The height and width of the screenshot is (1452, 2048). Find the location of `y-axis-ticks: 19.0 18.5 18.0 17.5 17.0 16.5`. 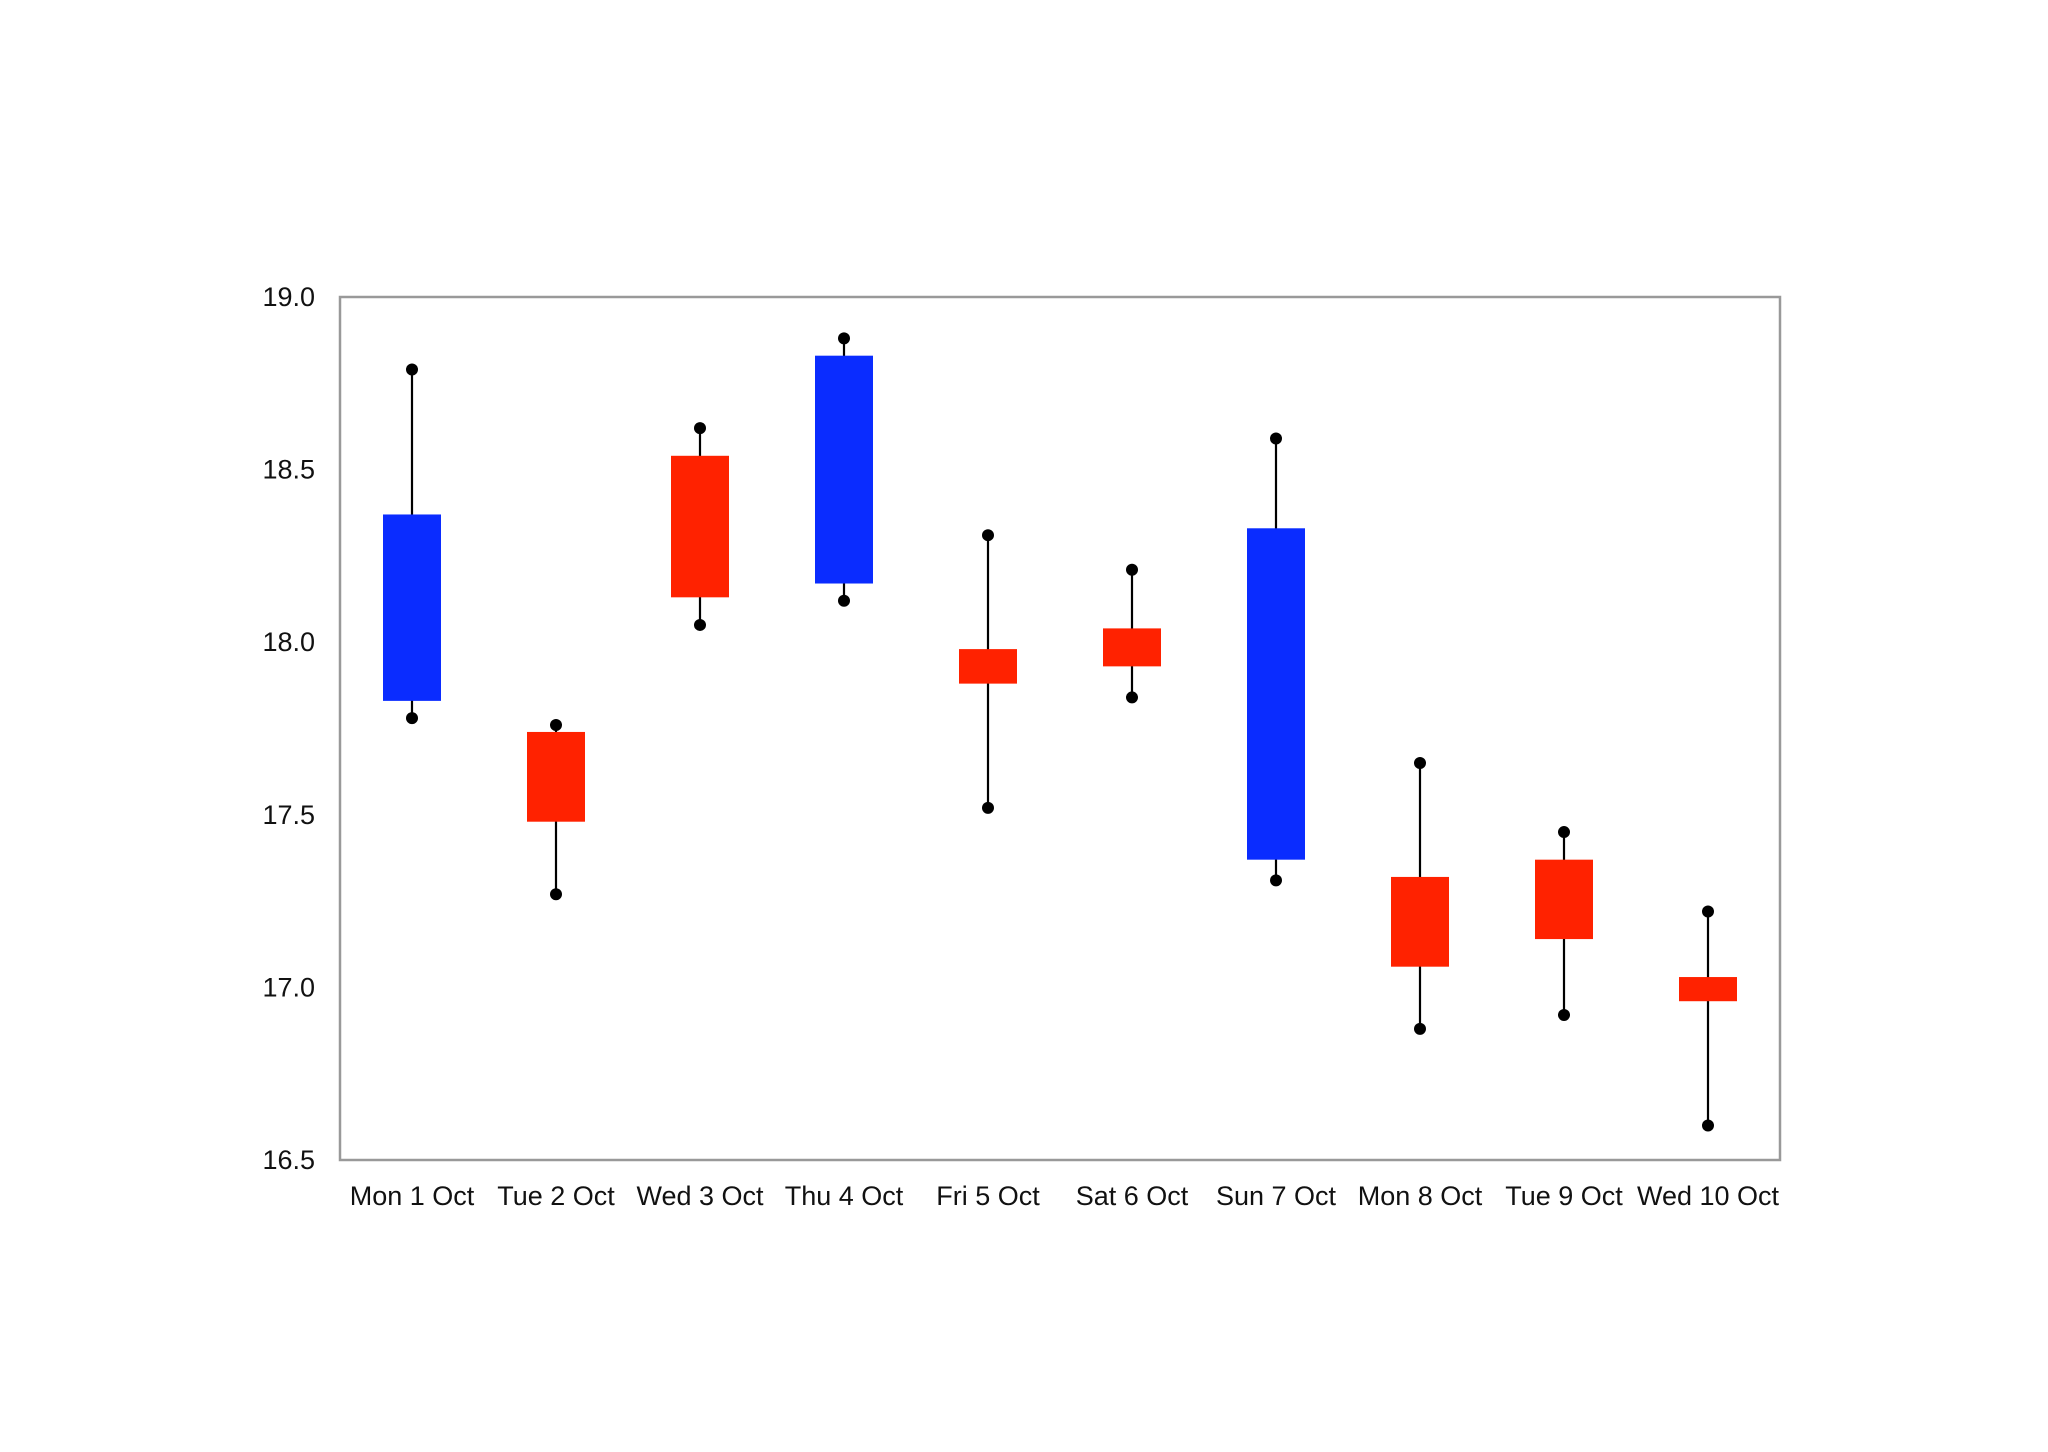

y-axis-ticks: 19.0 18.5 18.0 17.5 17.0 16.5 is located at coordinates (288, 728).